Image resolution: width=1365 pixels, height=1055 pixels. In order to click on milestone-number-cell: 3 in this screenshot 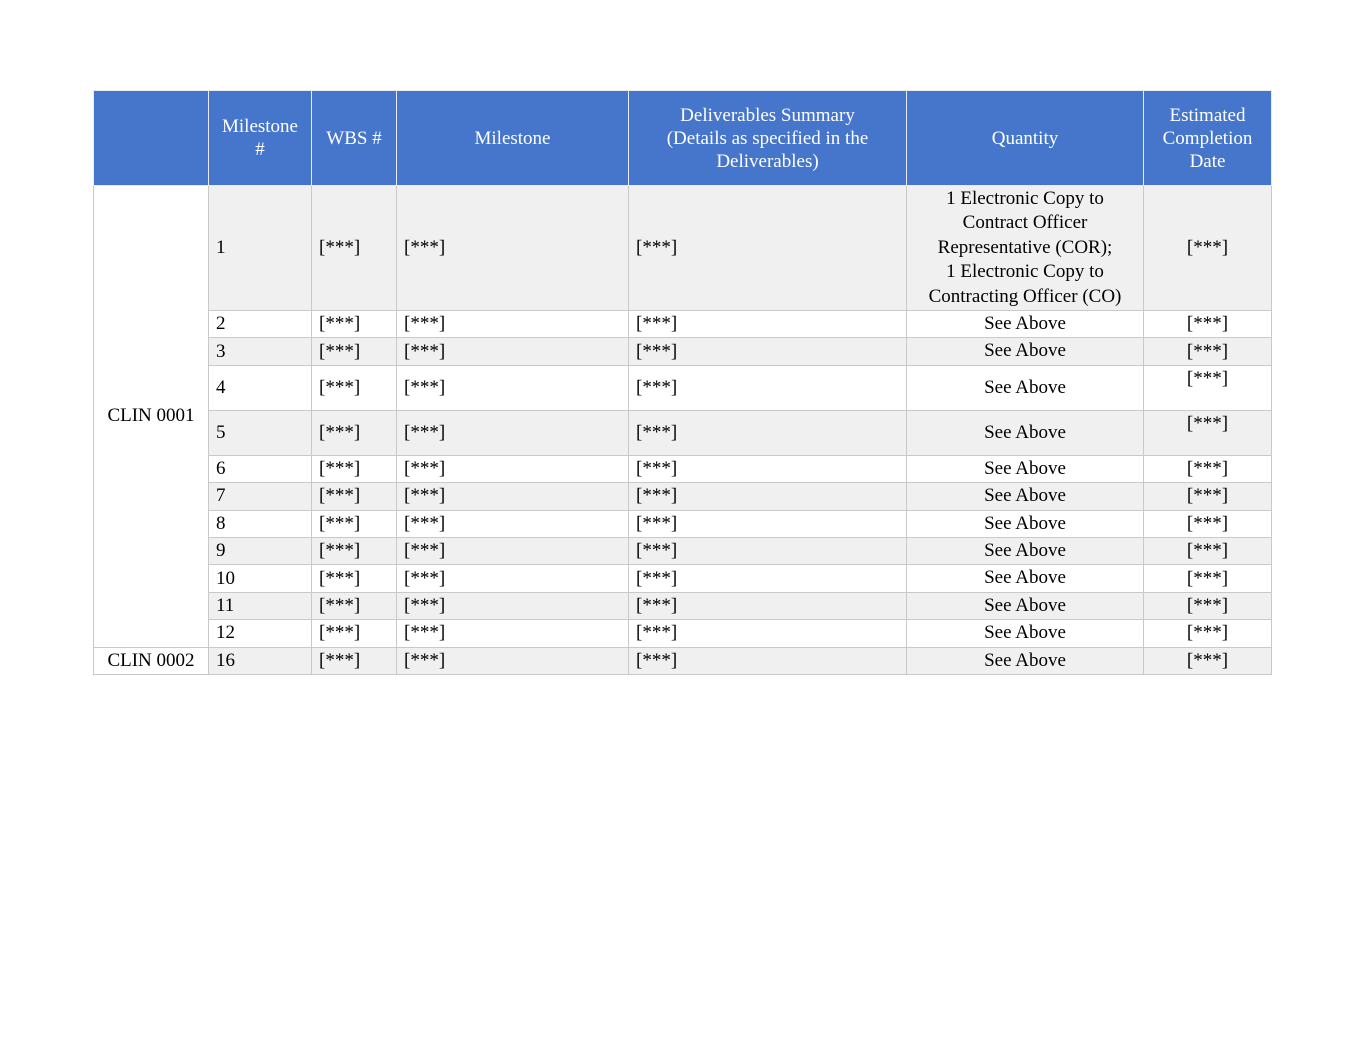, I will do `click(260, 351)`.